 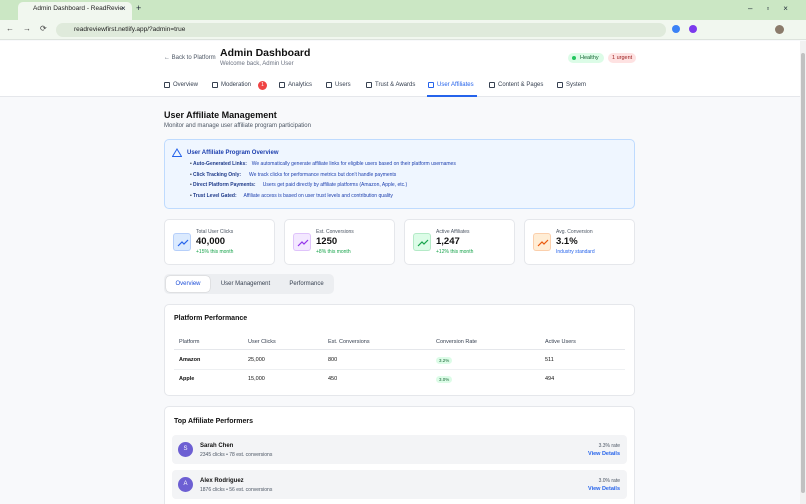 I want to click on info-icon, so click(x=177, y=152).